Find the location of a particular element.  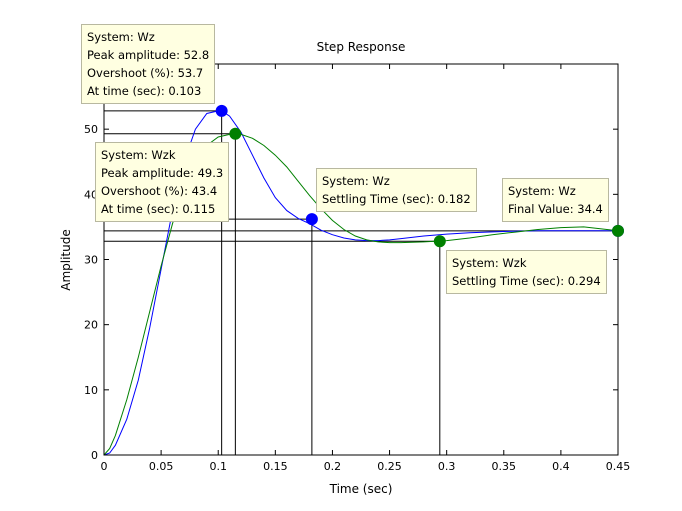

x-tick-label: 0.4 is located at coordinates (561, 466).